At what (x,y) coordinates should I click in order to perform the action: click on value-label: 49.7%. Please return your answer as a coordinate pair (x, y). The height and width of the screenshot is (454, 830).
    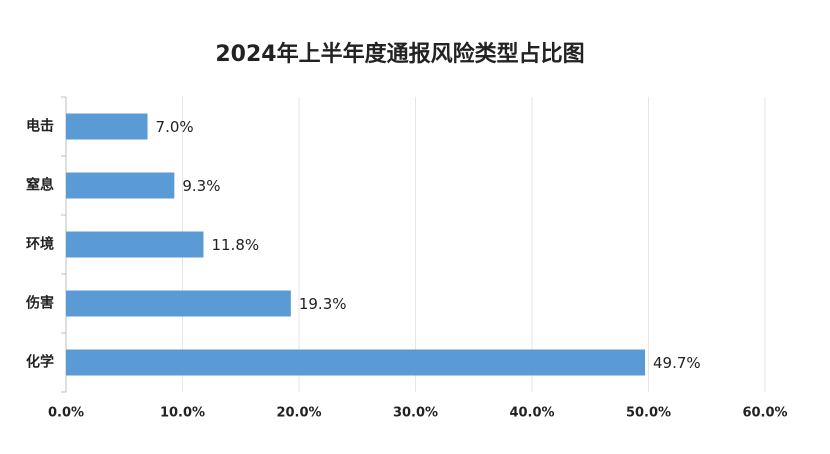
    Looking at the image, I should click on (677, 363).